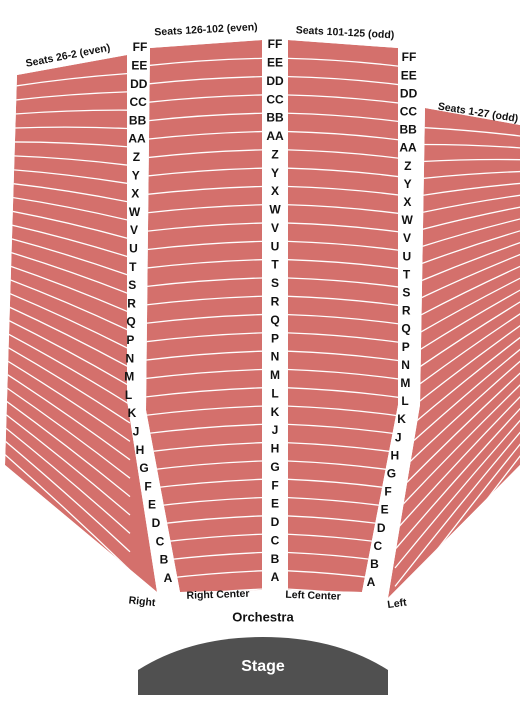  What do you see at coordinates (405, 365) in the screenshot?
I see `row-label: N` at bounding box center [405, 365].